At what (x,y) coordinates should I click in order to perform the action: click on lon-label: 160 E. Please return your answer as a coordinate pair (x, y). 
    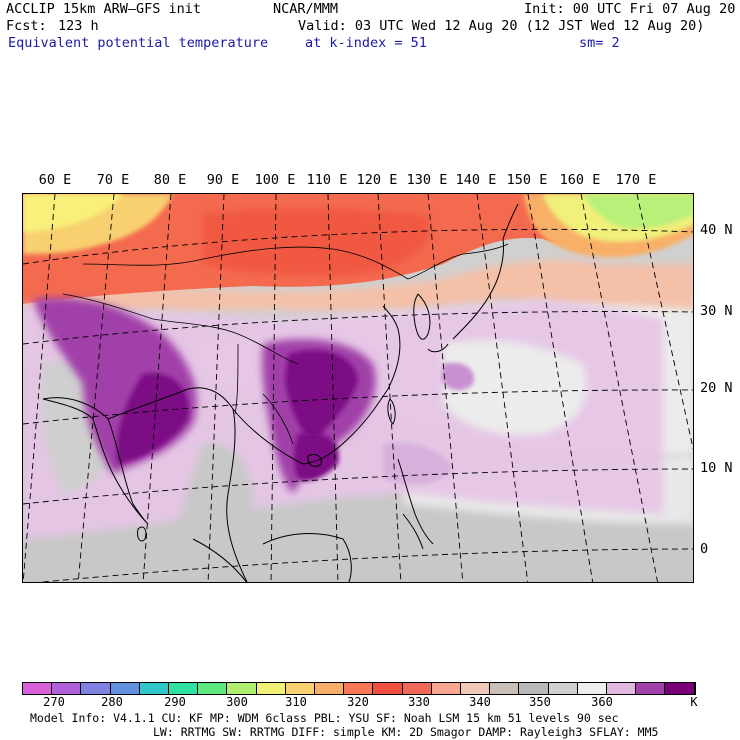
    Looking at the image, I should click on (580, 180).